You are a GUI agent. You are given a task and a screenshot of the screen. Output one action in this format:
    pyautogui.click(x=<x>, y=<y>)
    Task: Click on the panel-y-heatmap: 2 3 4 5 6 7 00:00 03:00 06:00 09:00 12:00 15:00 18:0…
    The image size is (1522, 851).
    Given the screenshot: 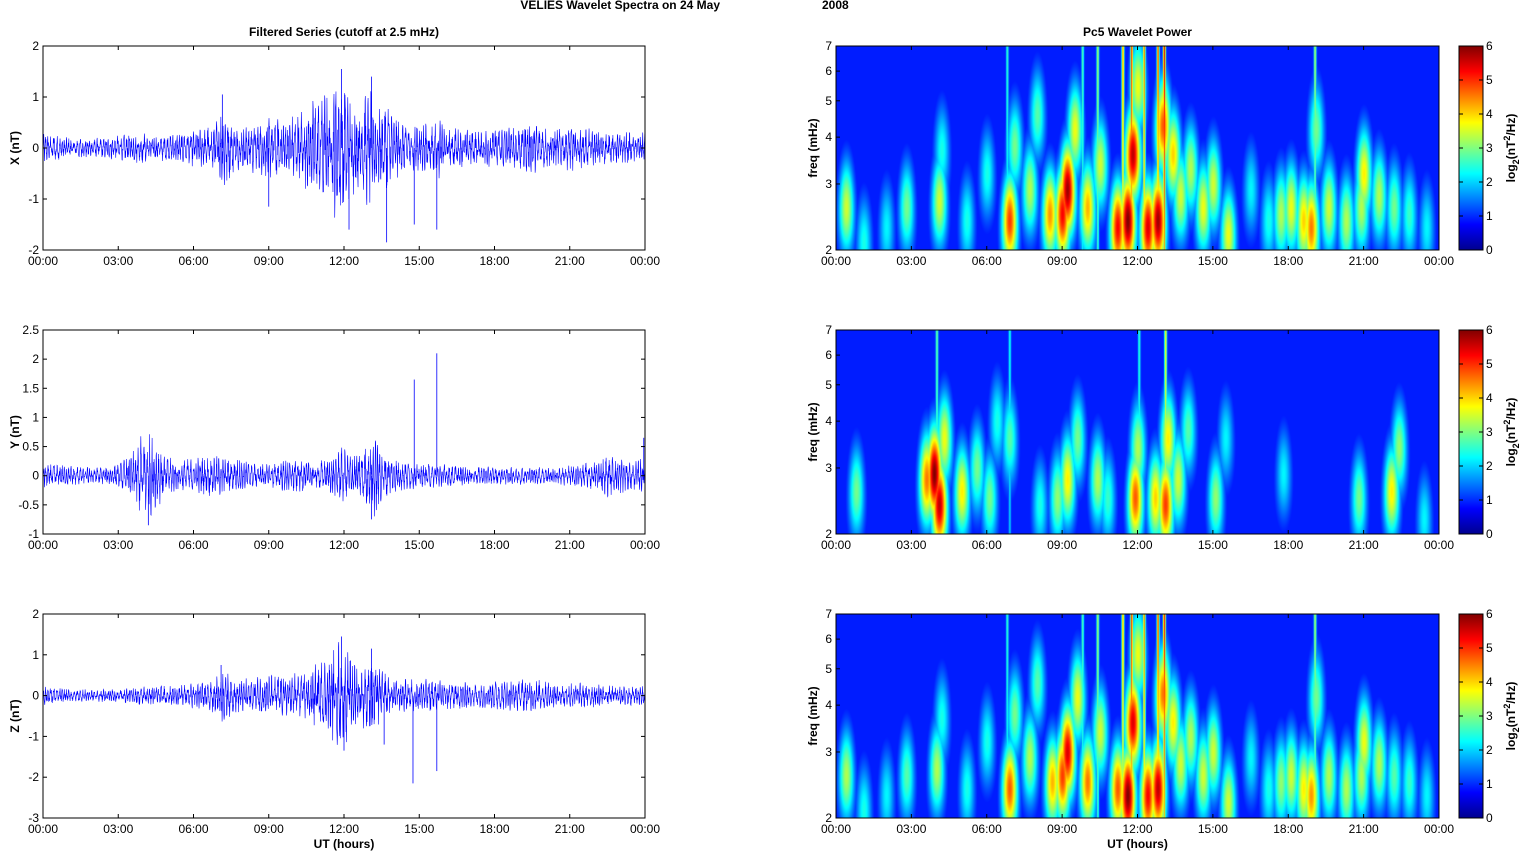 What is the action you would take?
    pyautogui.click(x=1163, y=437)
    